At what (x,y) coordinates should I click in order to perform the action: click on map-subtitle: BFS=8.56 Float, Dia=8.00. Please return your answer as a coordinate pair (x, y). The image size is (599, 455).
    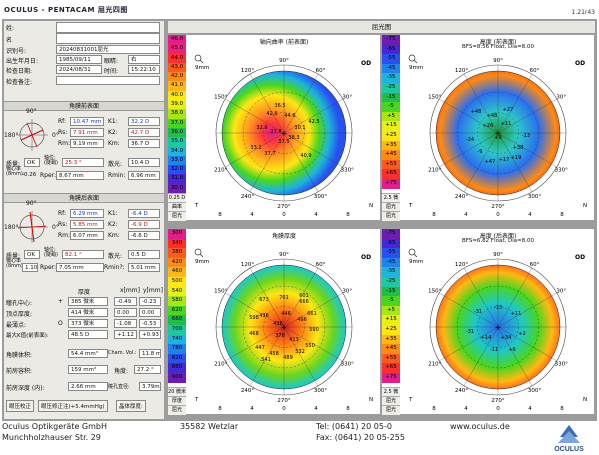
    Looking at the image, I should click on (497, 47).